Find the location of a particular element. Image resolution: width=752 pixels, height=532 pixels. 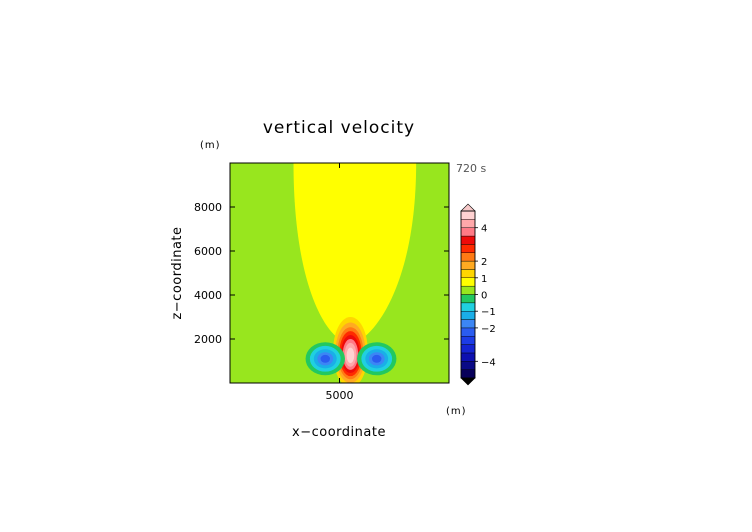

colorbar: 4 2 1 0 −1 −2 −4 is located at coordinates (478, 294).